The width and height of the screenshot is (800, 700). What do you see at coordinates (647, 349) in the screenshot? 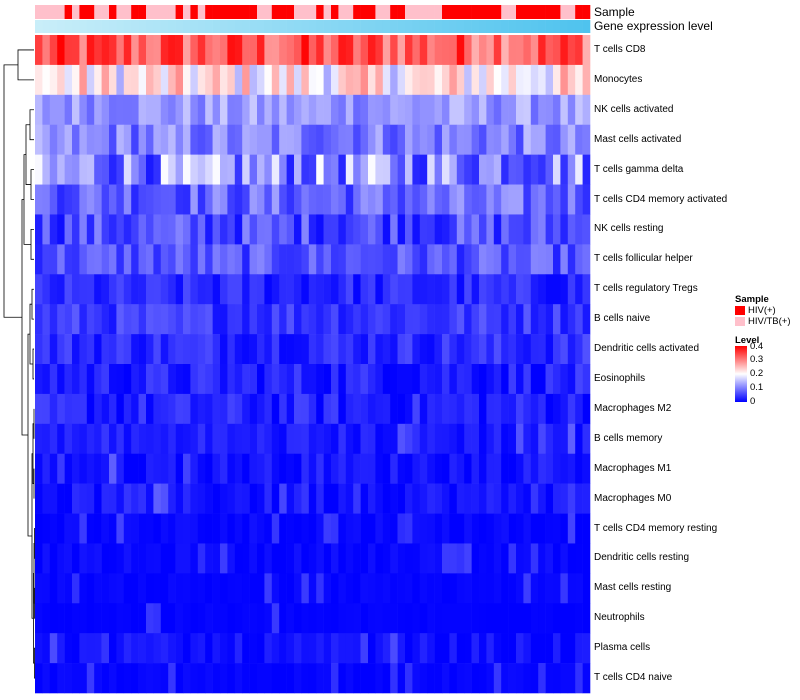
I see `row-label: Dendritic cells activated` at bounding box center [647, 349].